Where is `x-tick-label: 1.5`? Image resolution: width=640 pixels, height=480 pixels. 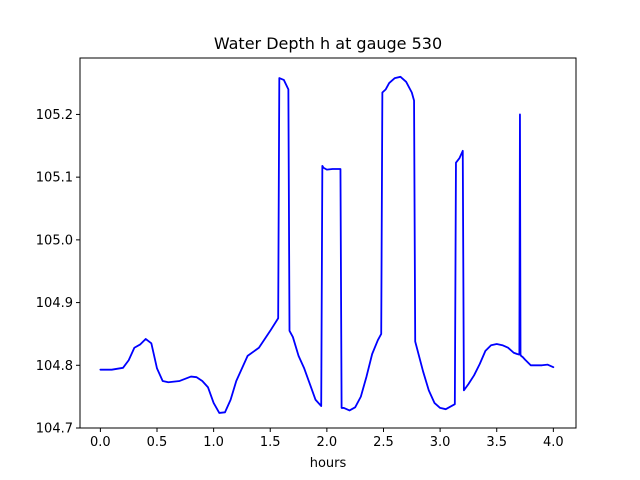 x-tick-label: 1.5 is located at coordinates (270, 442).